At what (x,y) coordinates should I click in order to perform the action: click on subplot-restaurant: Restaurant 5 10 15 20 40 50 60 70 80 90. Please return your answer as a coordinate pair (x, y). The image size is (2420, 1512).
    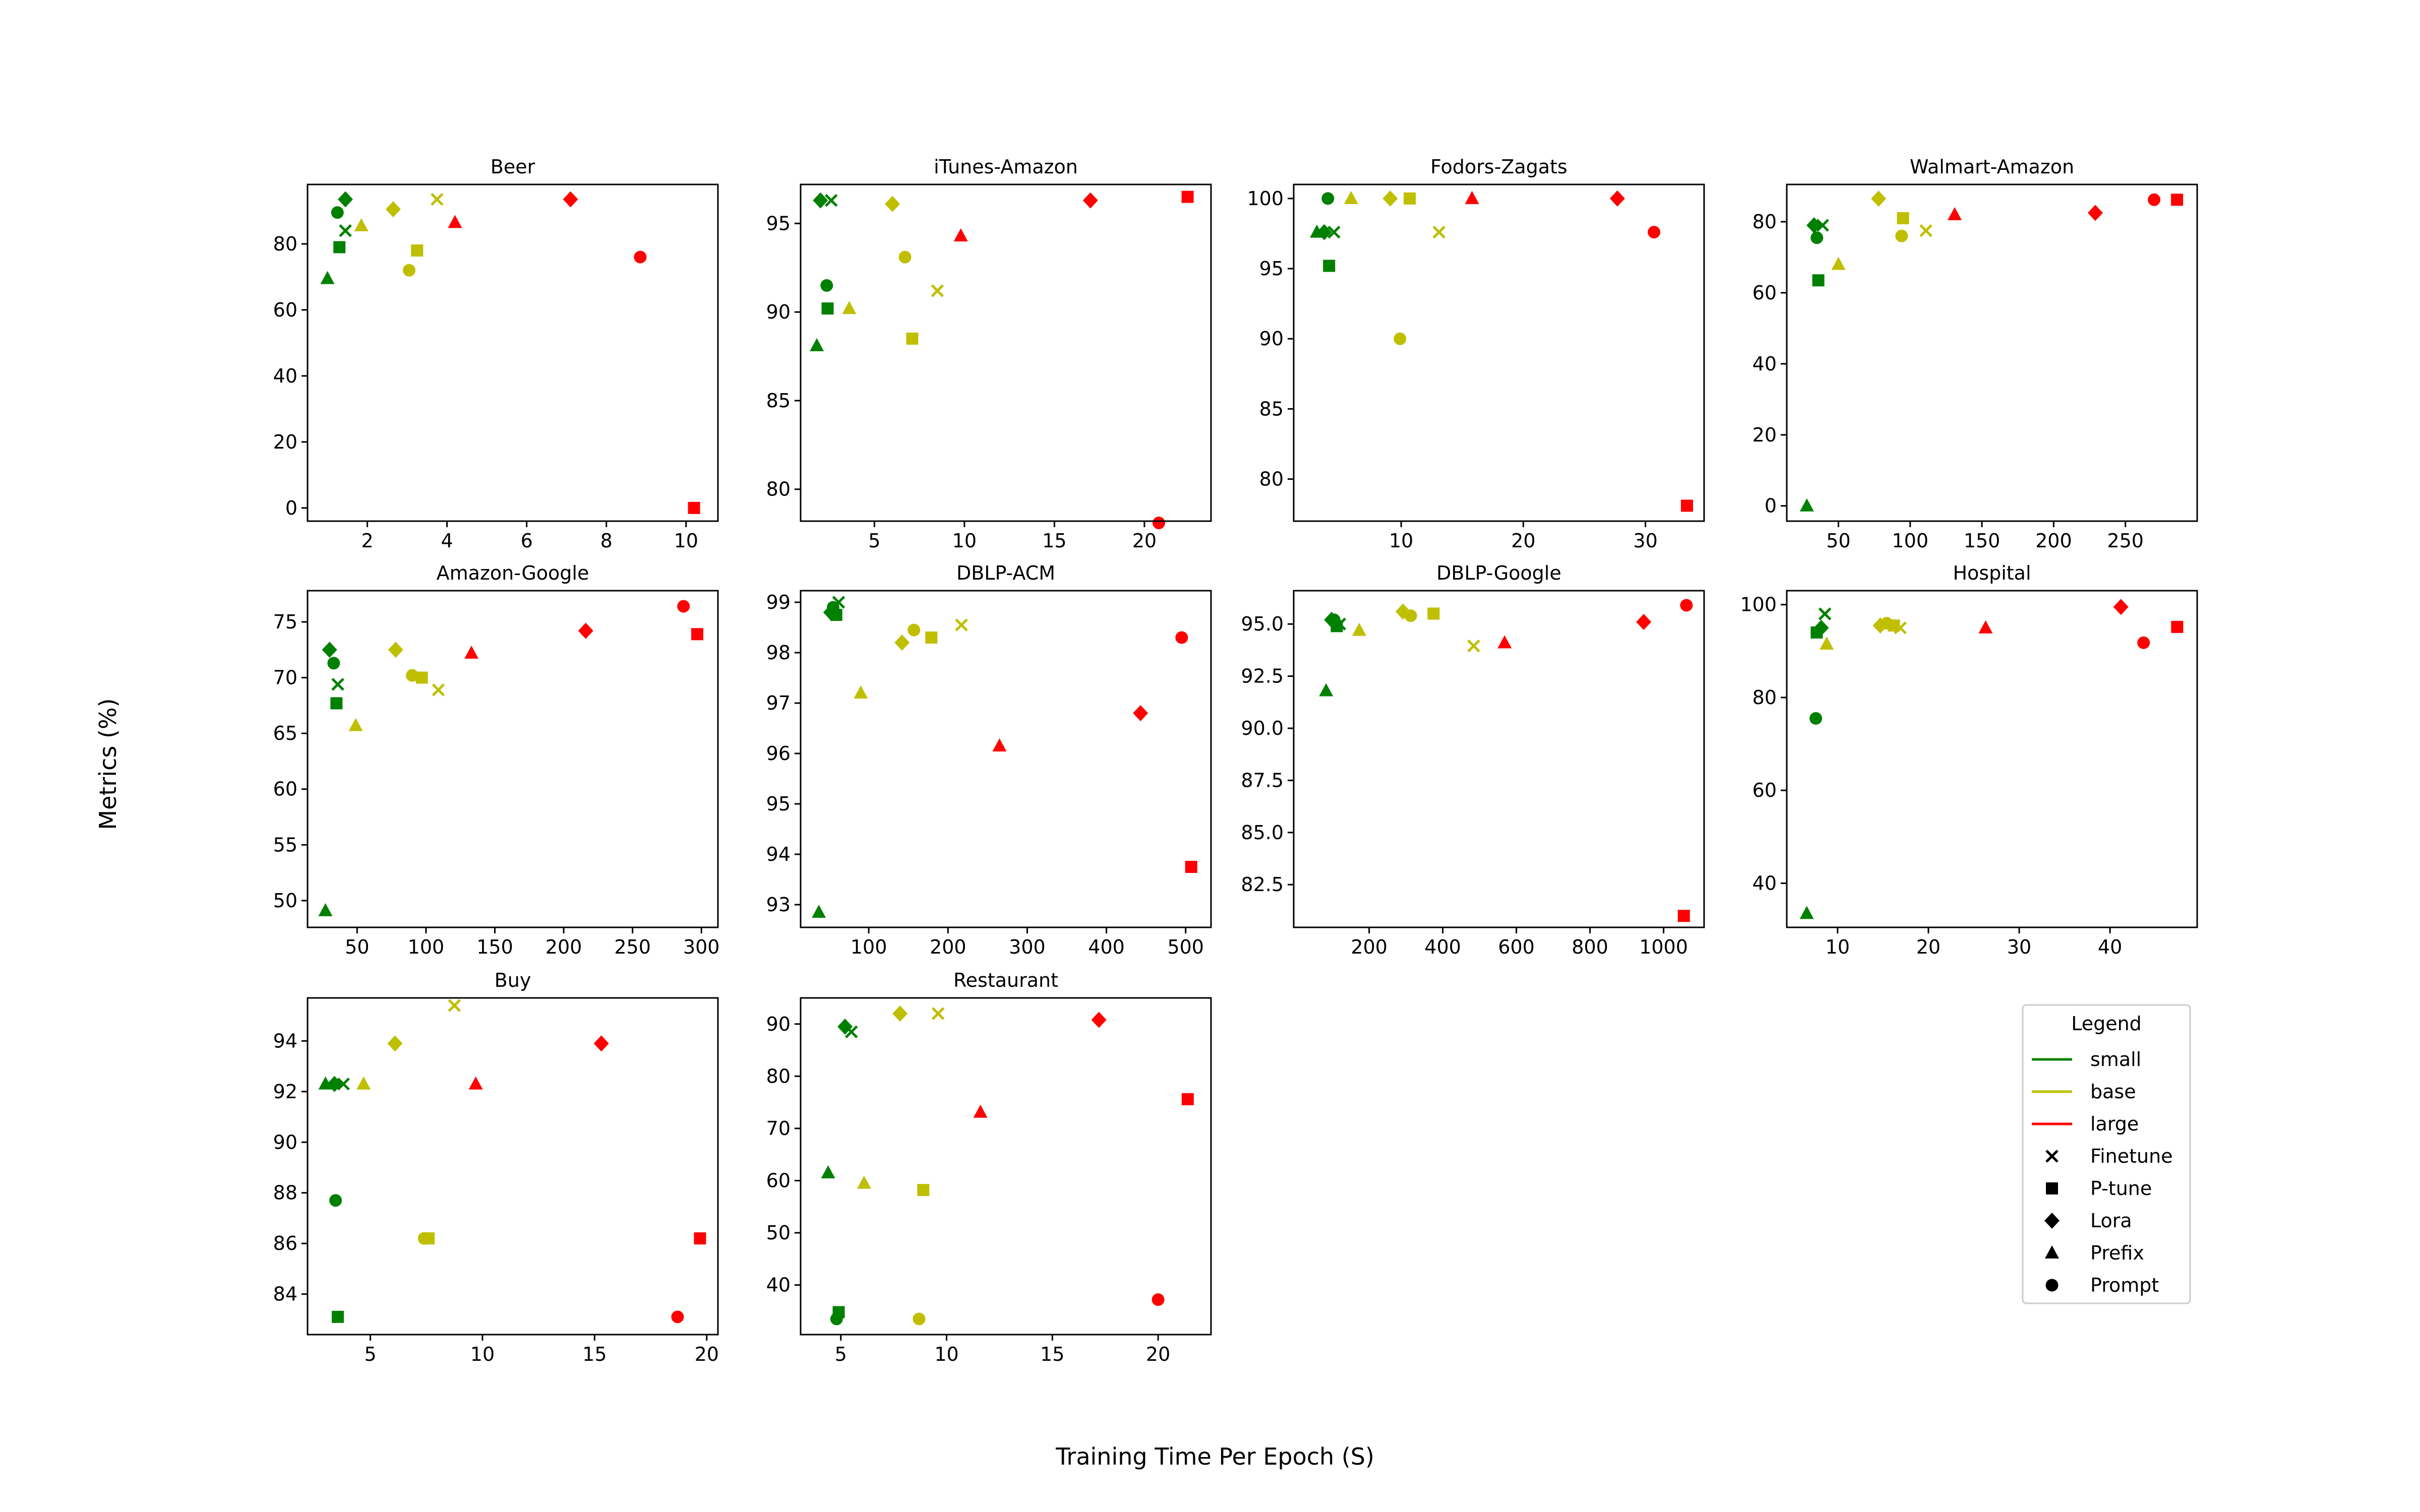
    Looking at the image, I should click on (989, 1167).